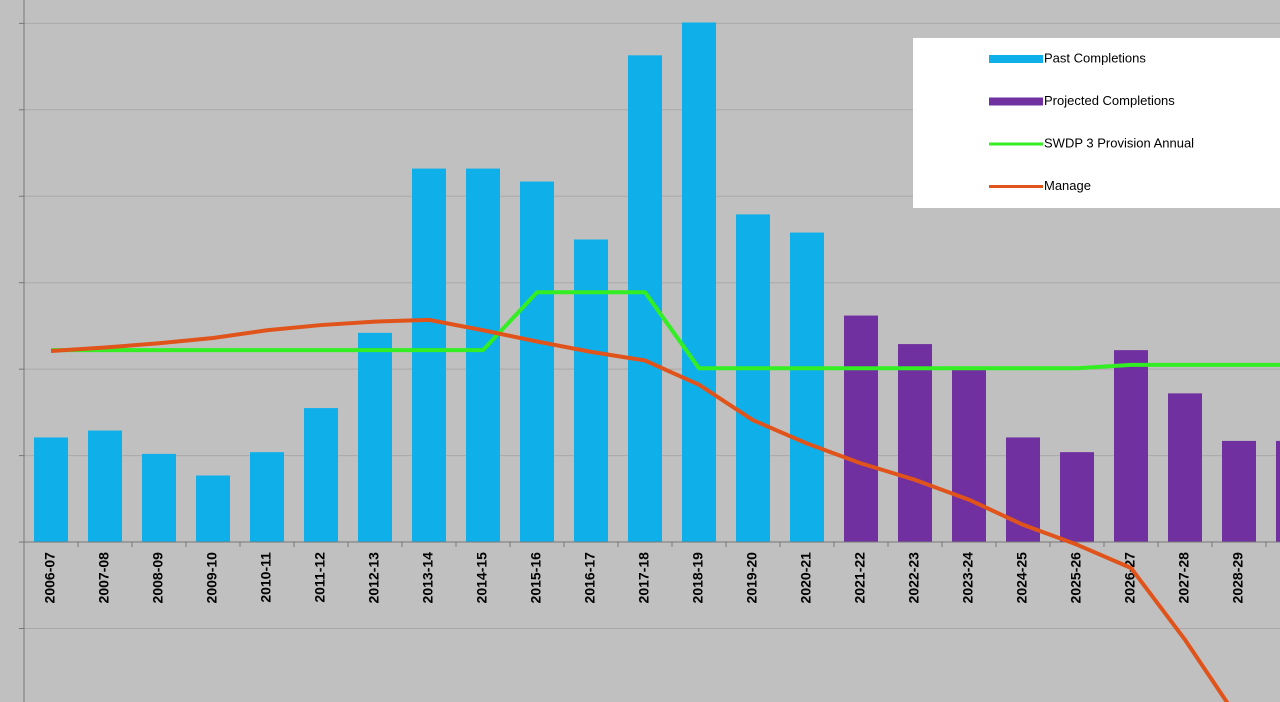 This screenshot has width=1280, height=702. What do you see at coordinates (1184, 578) in the screenshot?
I see `x-tick-label: 2027-28` at bounding box center [1184, 578].